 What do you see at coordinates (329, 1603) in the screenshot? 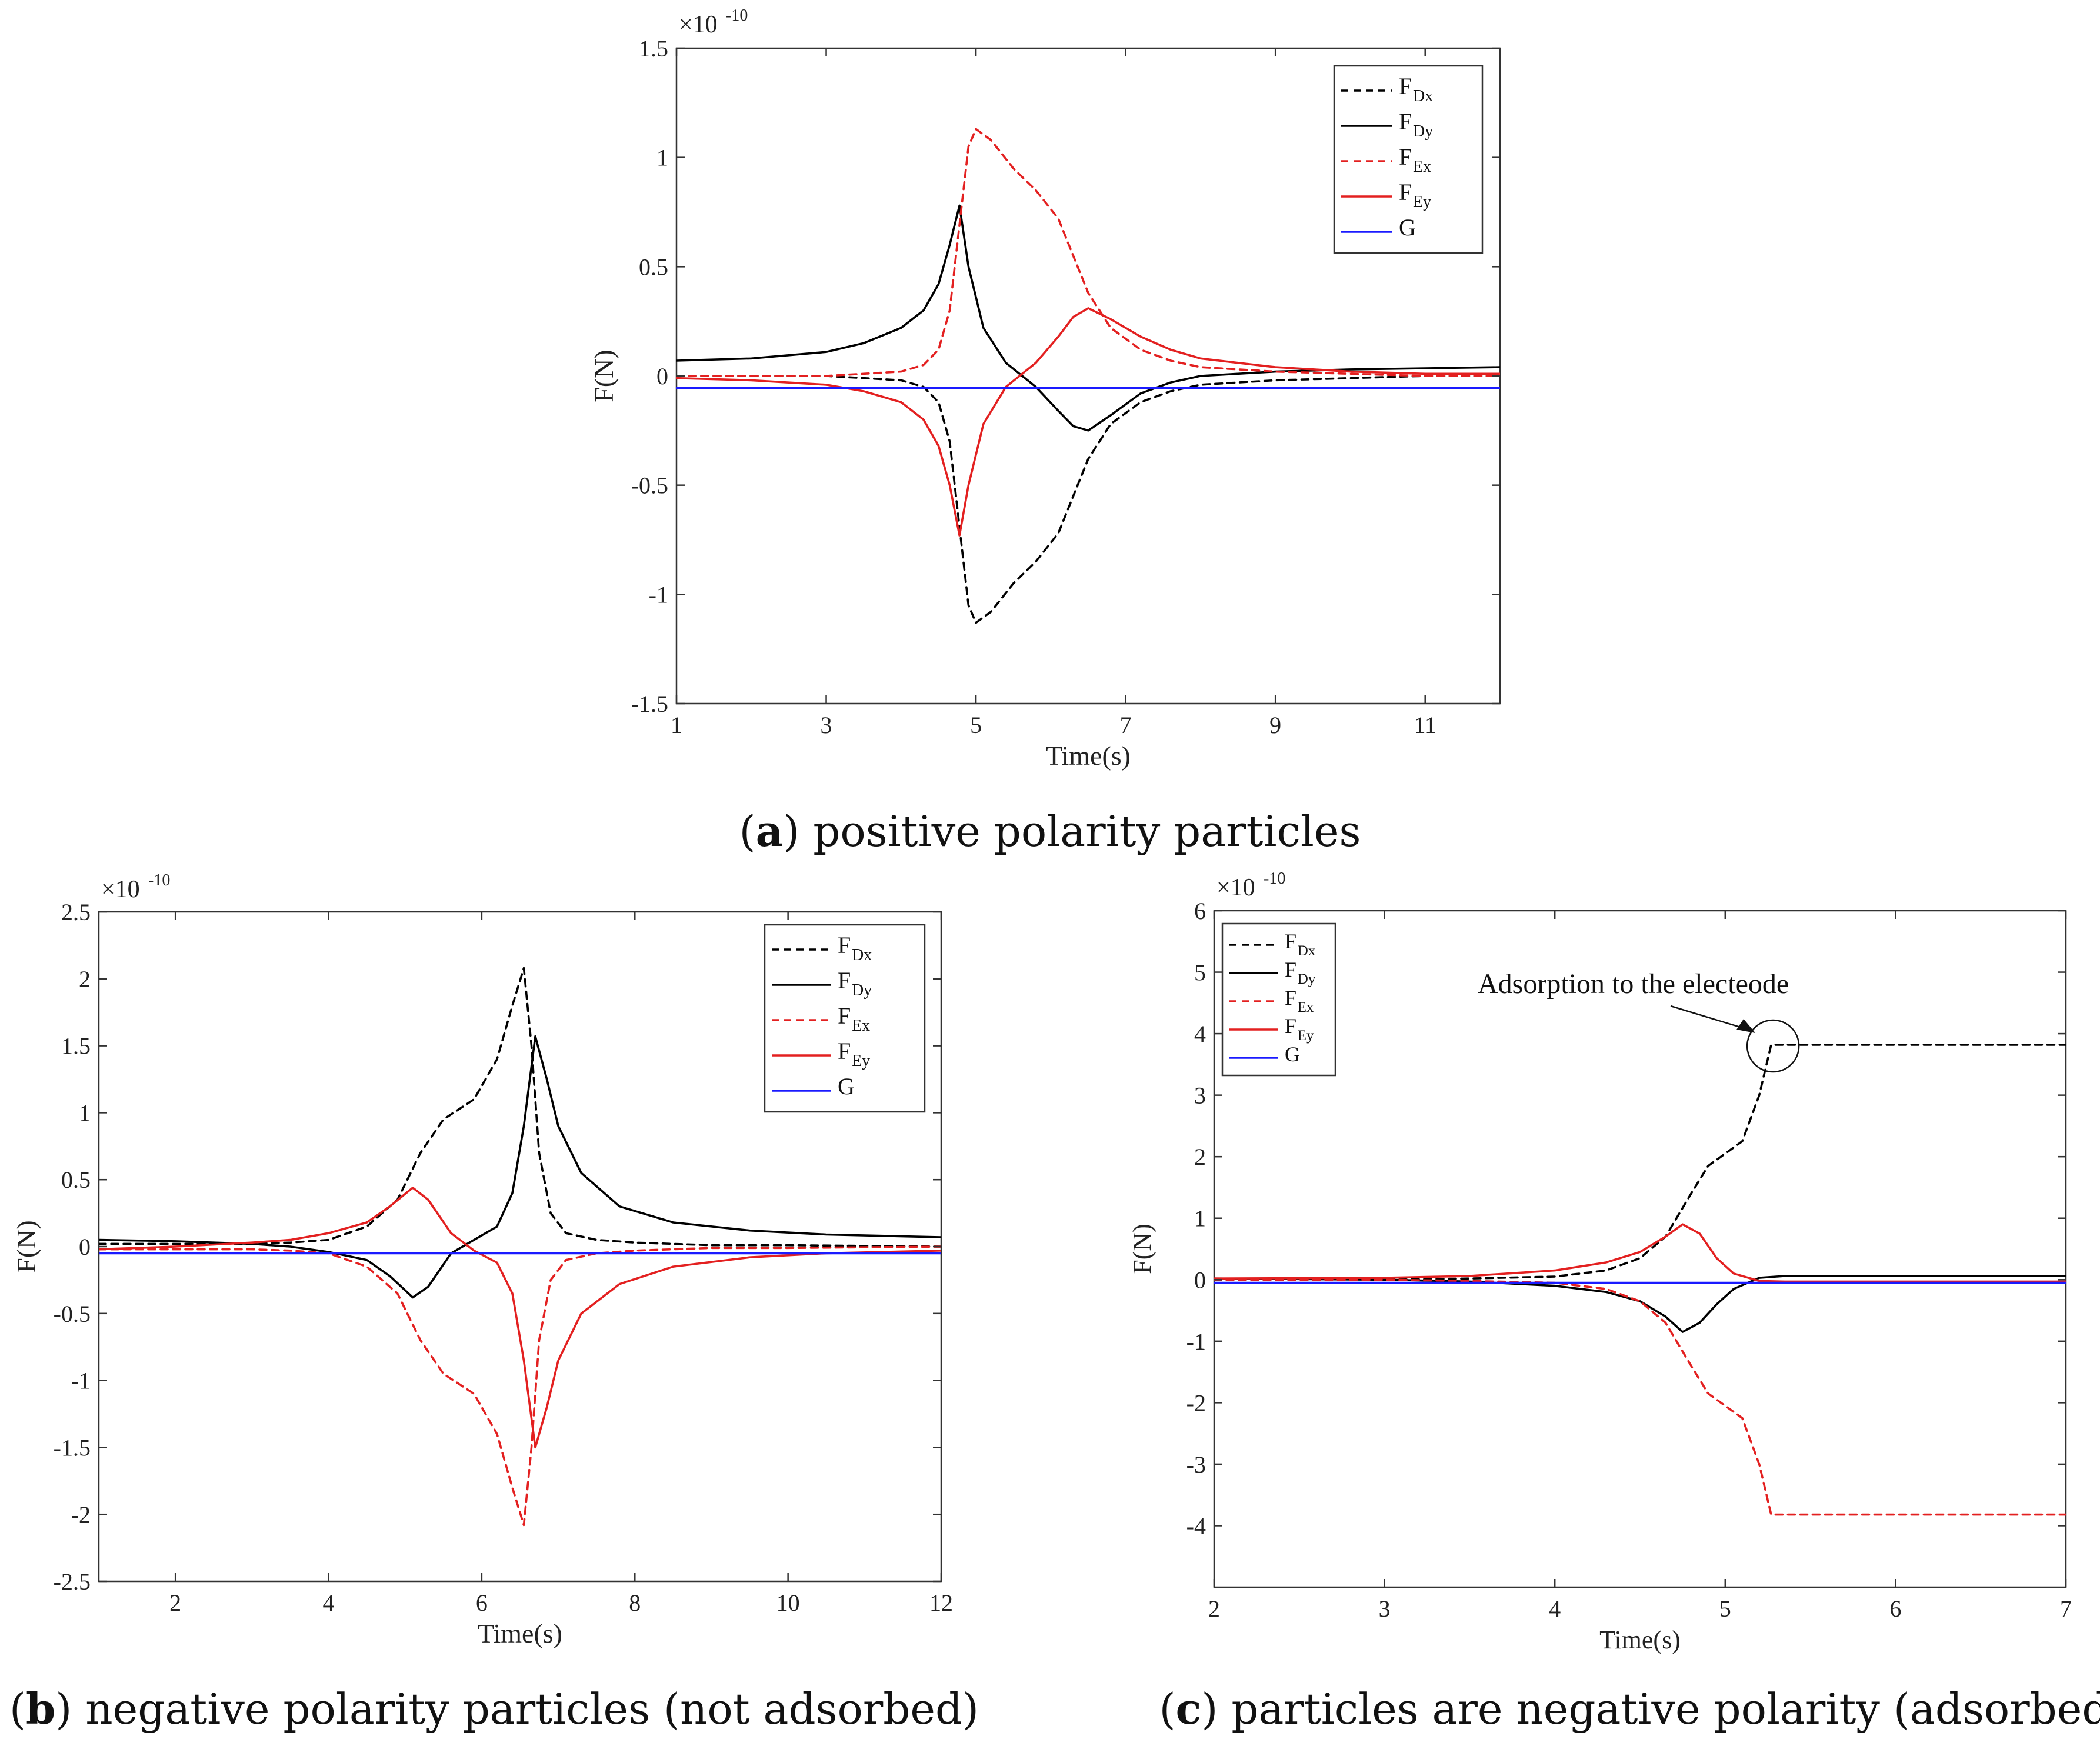
I see `x-tick-label: 4` at bounding box center [329, 1603].